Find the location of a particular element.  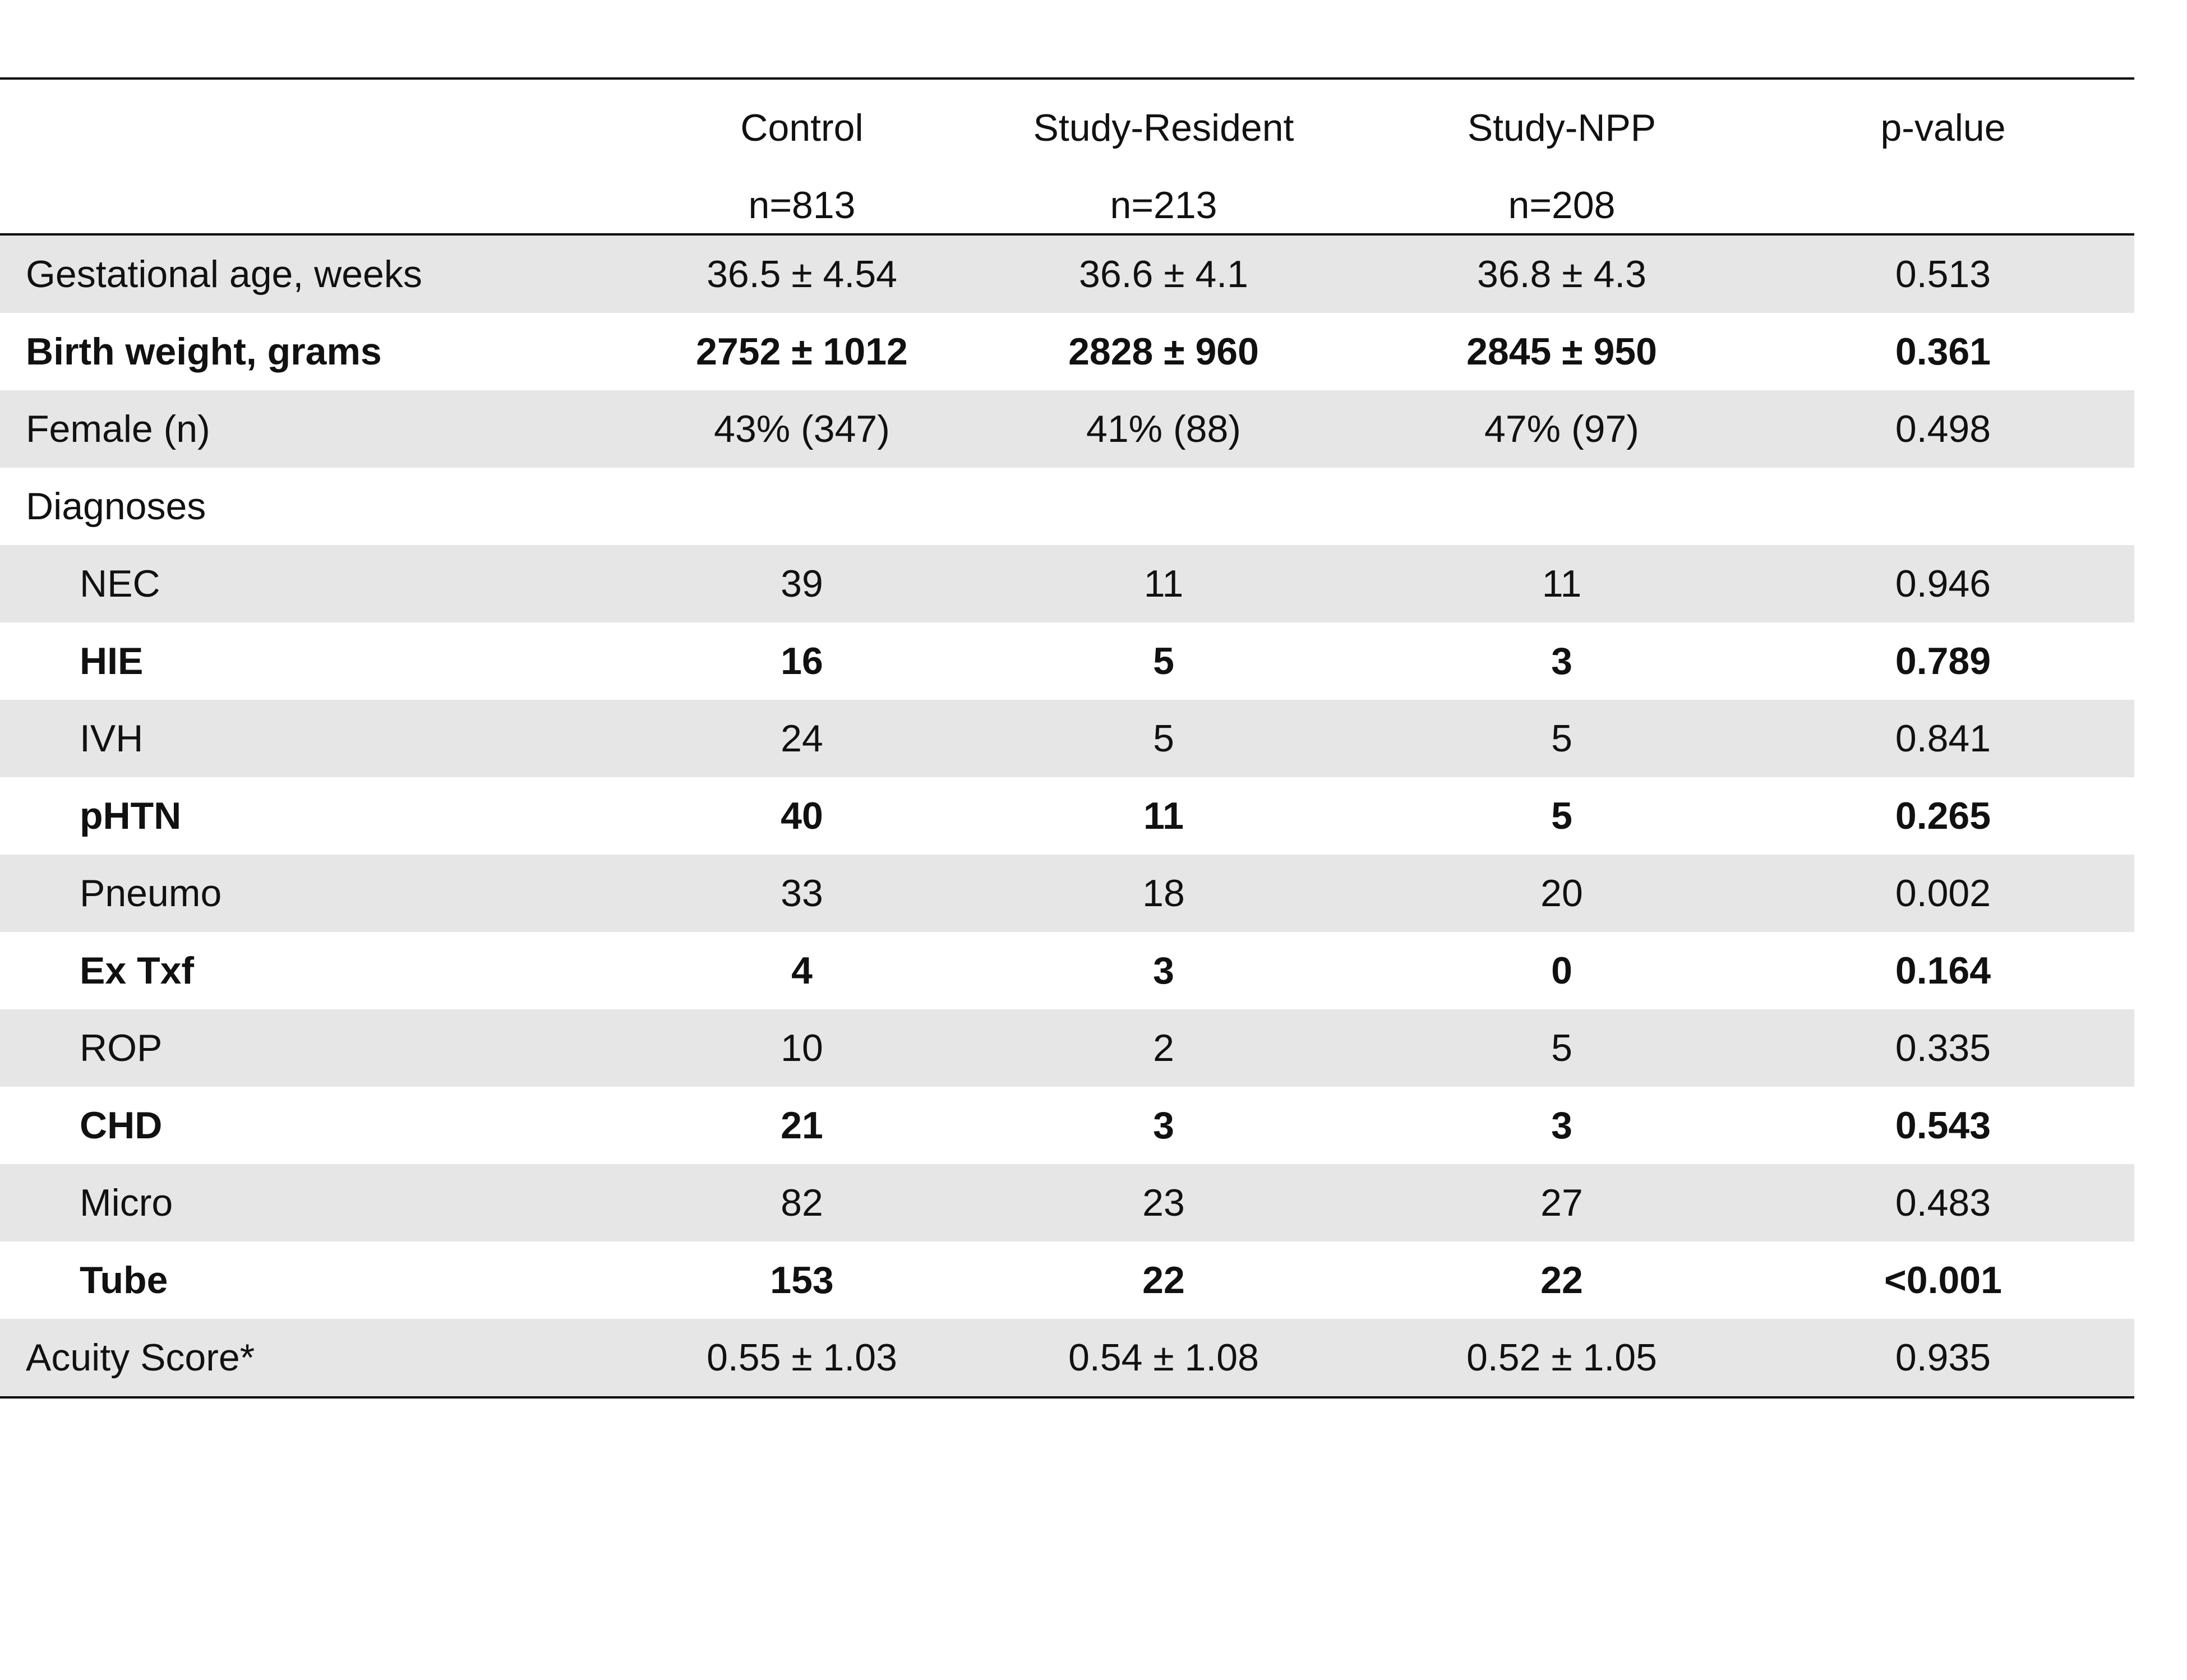

row-label: IVH is located at coordinates (112, 738).